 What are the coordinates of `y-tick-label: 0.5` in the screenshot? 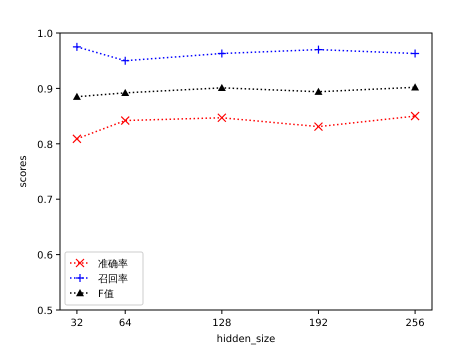 It's located at (45, 311).